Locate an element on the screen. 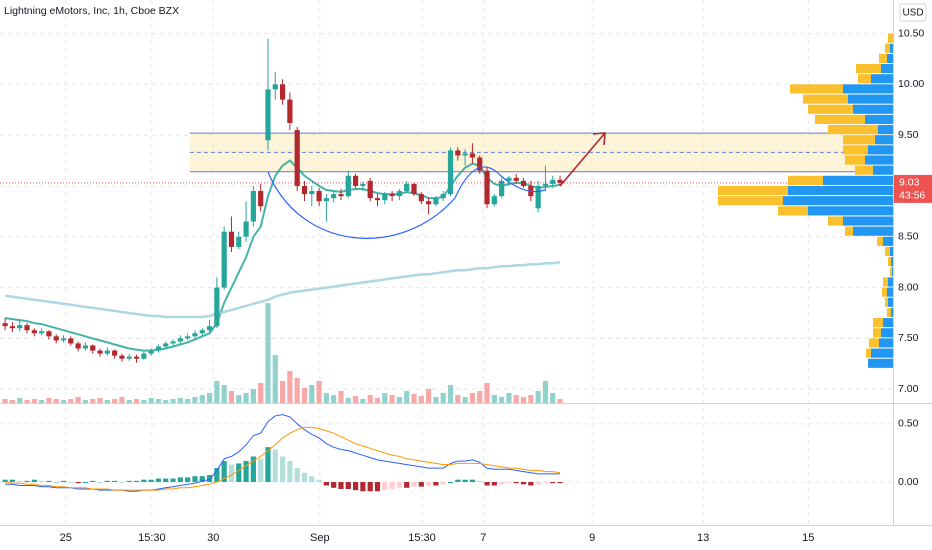  x-tick-label: 15 is located at coordinates (808, 538).